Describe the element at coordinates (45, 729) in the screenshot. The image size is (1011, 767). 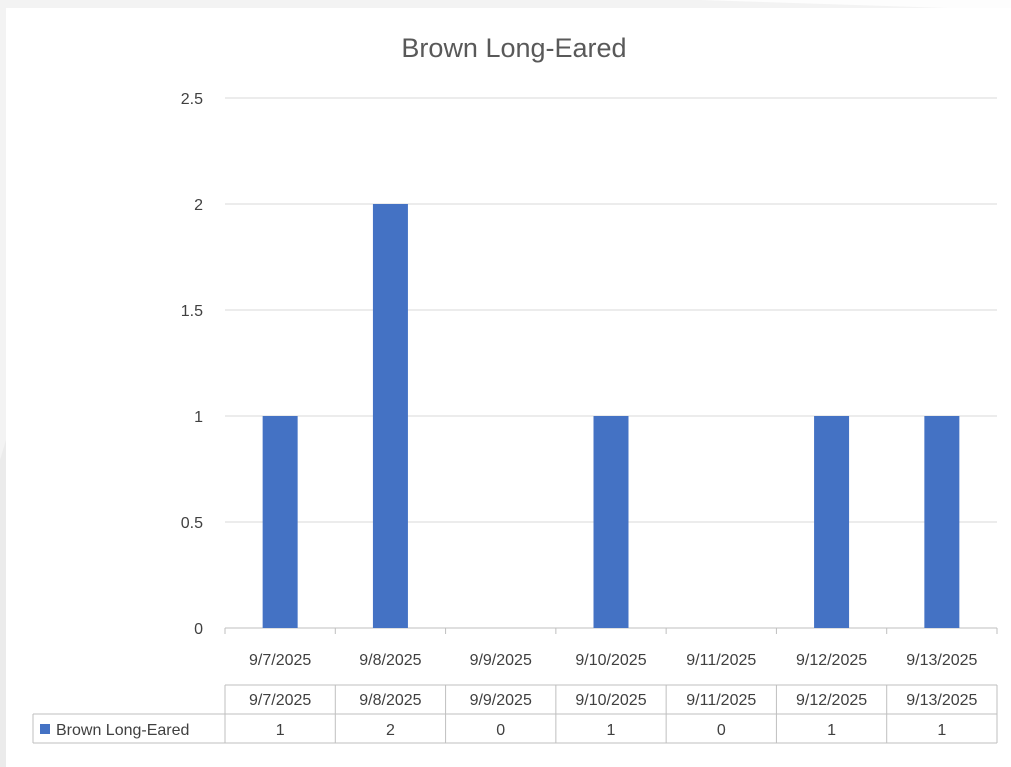
I see `legend-swatch` at that location.